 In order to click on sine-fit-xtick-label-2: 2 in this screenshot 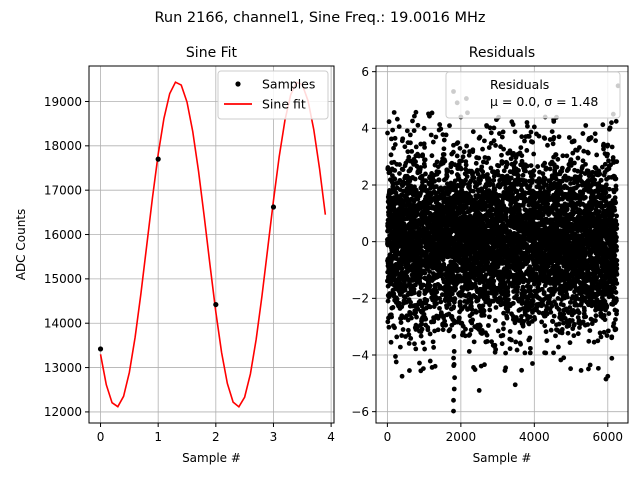, I will do `click(216, 437)`.